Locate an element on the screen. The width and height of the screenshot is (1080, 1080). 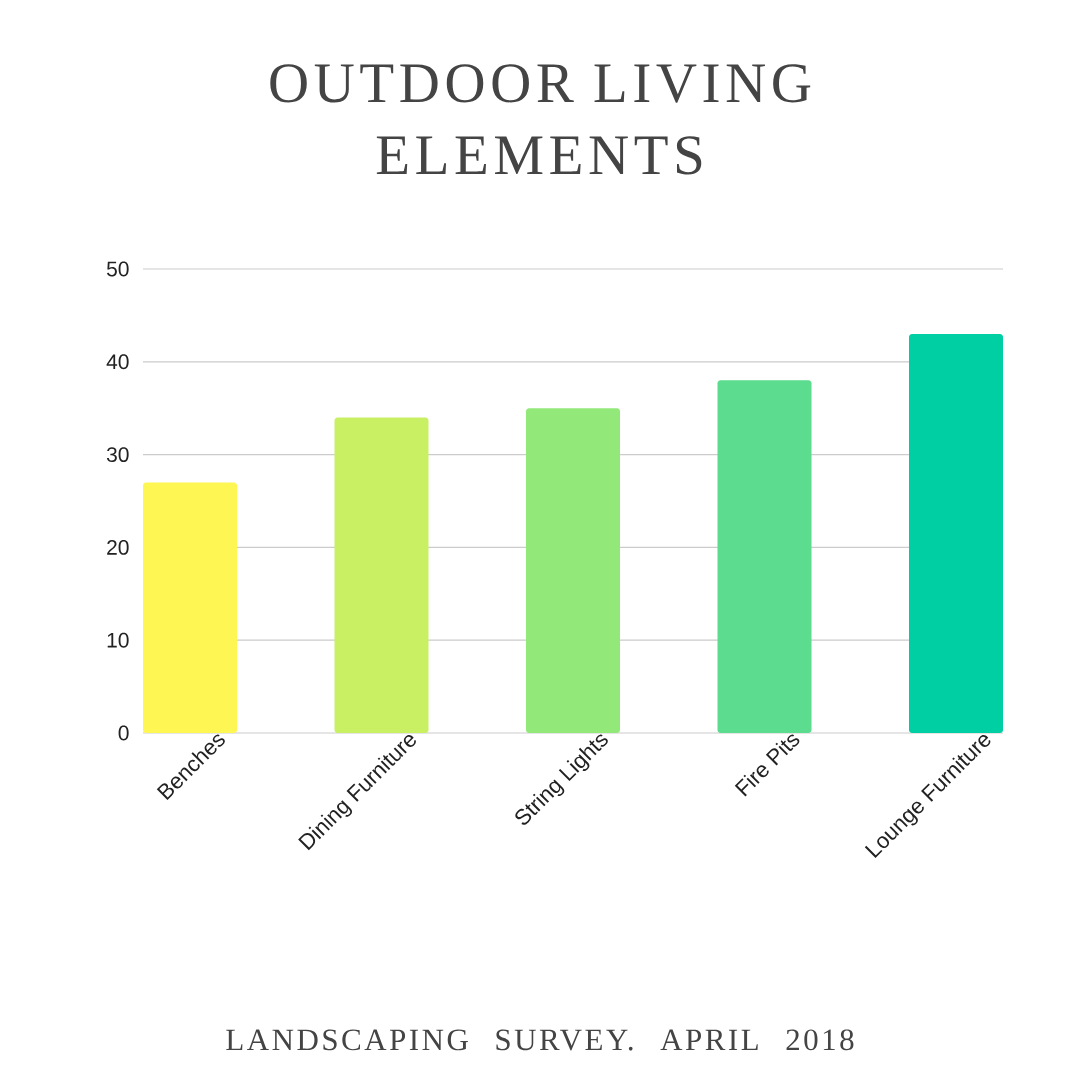
y-tick-label: 40 is located at coordinates (117, 362).